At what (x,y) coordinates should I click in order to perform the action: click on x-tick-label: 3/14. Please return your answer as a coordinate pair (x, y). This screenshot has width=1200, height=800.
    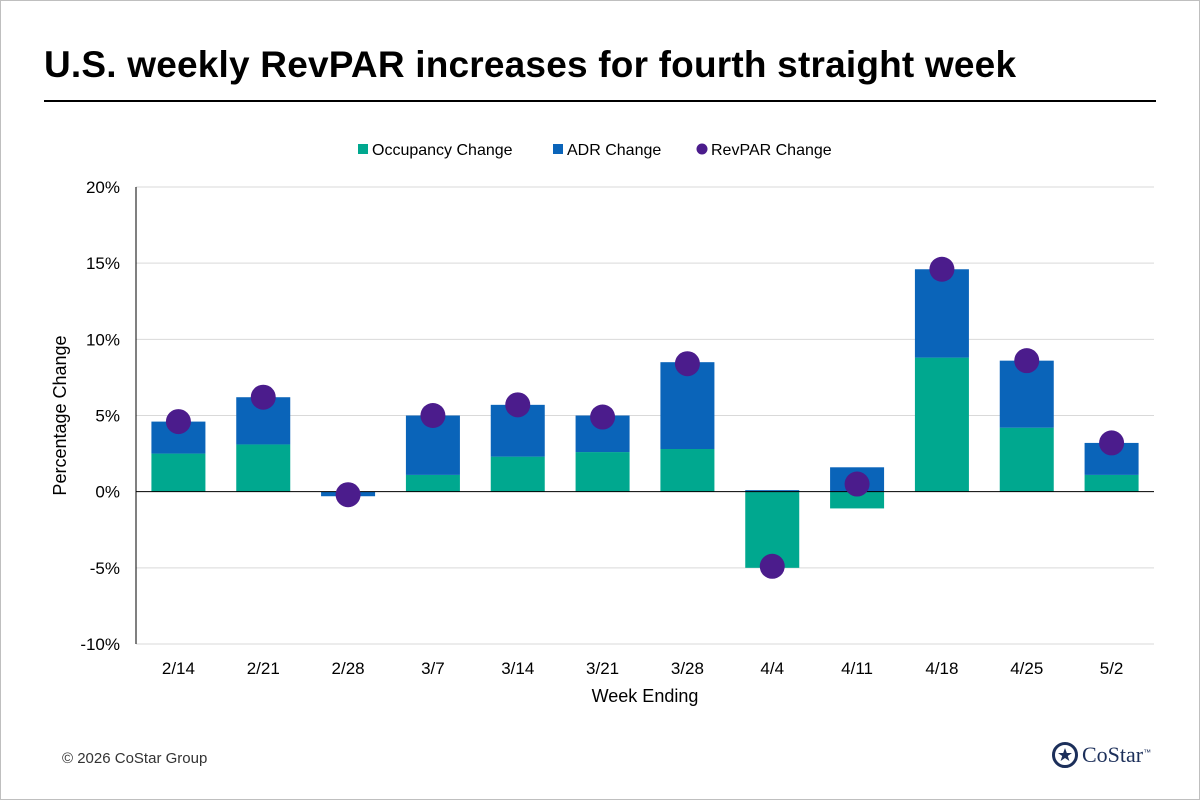
    Looking at the image, I should click on (517, 668).